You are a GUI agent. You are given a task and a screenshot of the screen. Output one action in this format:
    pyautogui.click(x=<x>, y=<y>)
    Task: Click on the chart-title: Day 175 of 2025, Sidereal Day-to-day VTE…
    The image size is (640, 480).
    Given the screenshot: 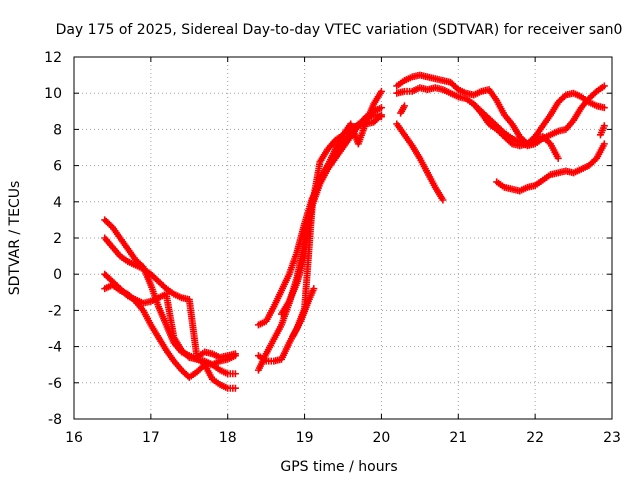 What is the action you would take?
    pyautogui.click(x=339, y=30)
    